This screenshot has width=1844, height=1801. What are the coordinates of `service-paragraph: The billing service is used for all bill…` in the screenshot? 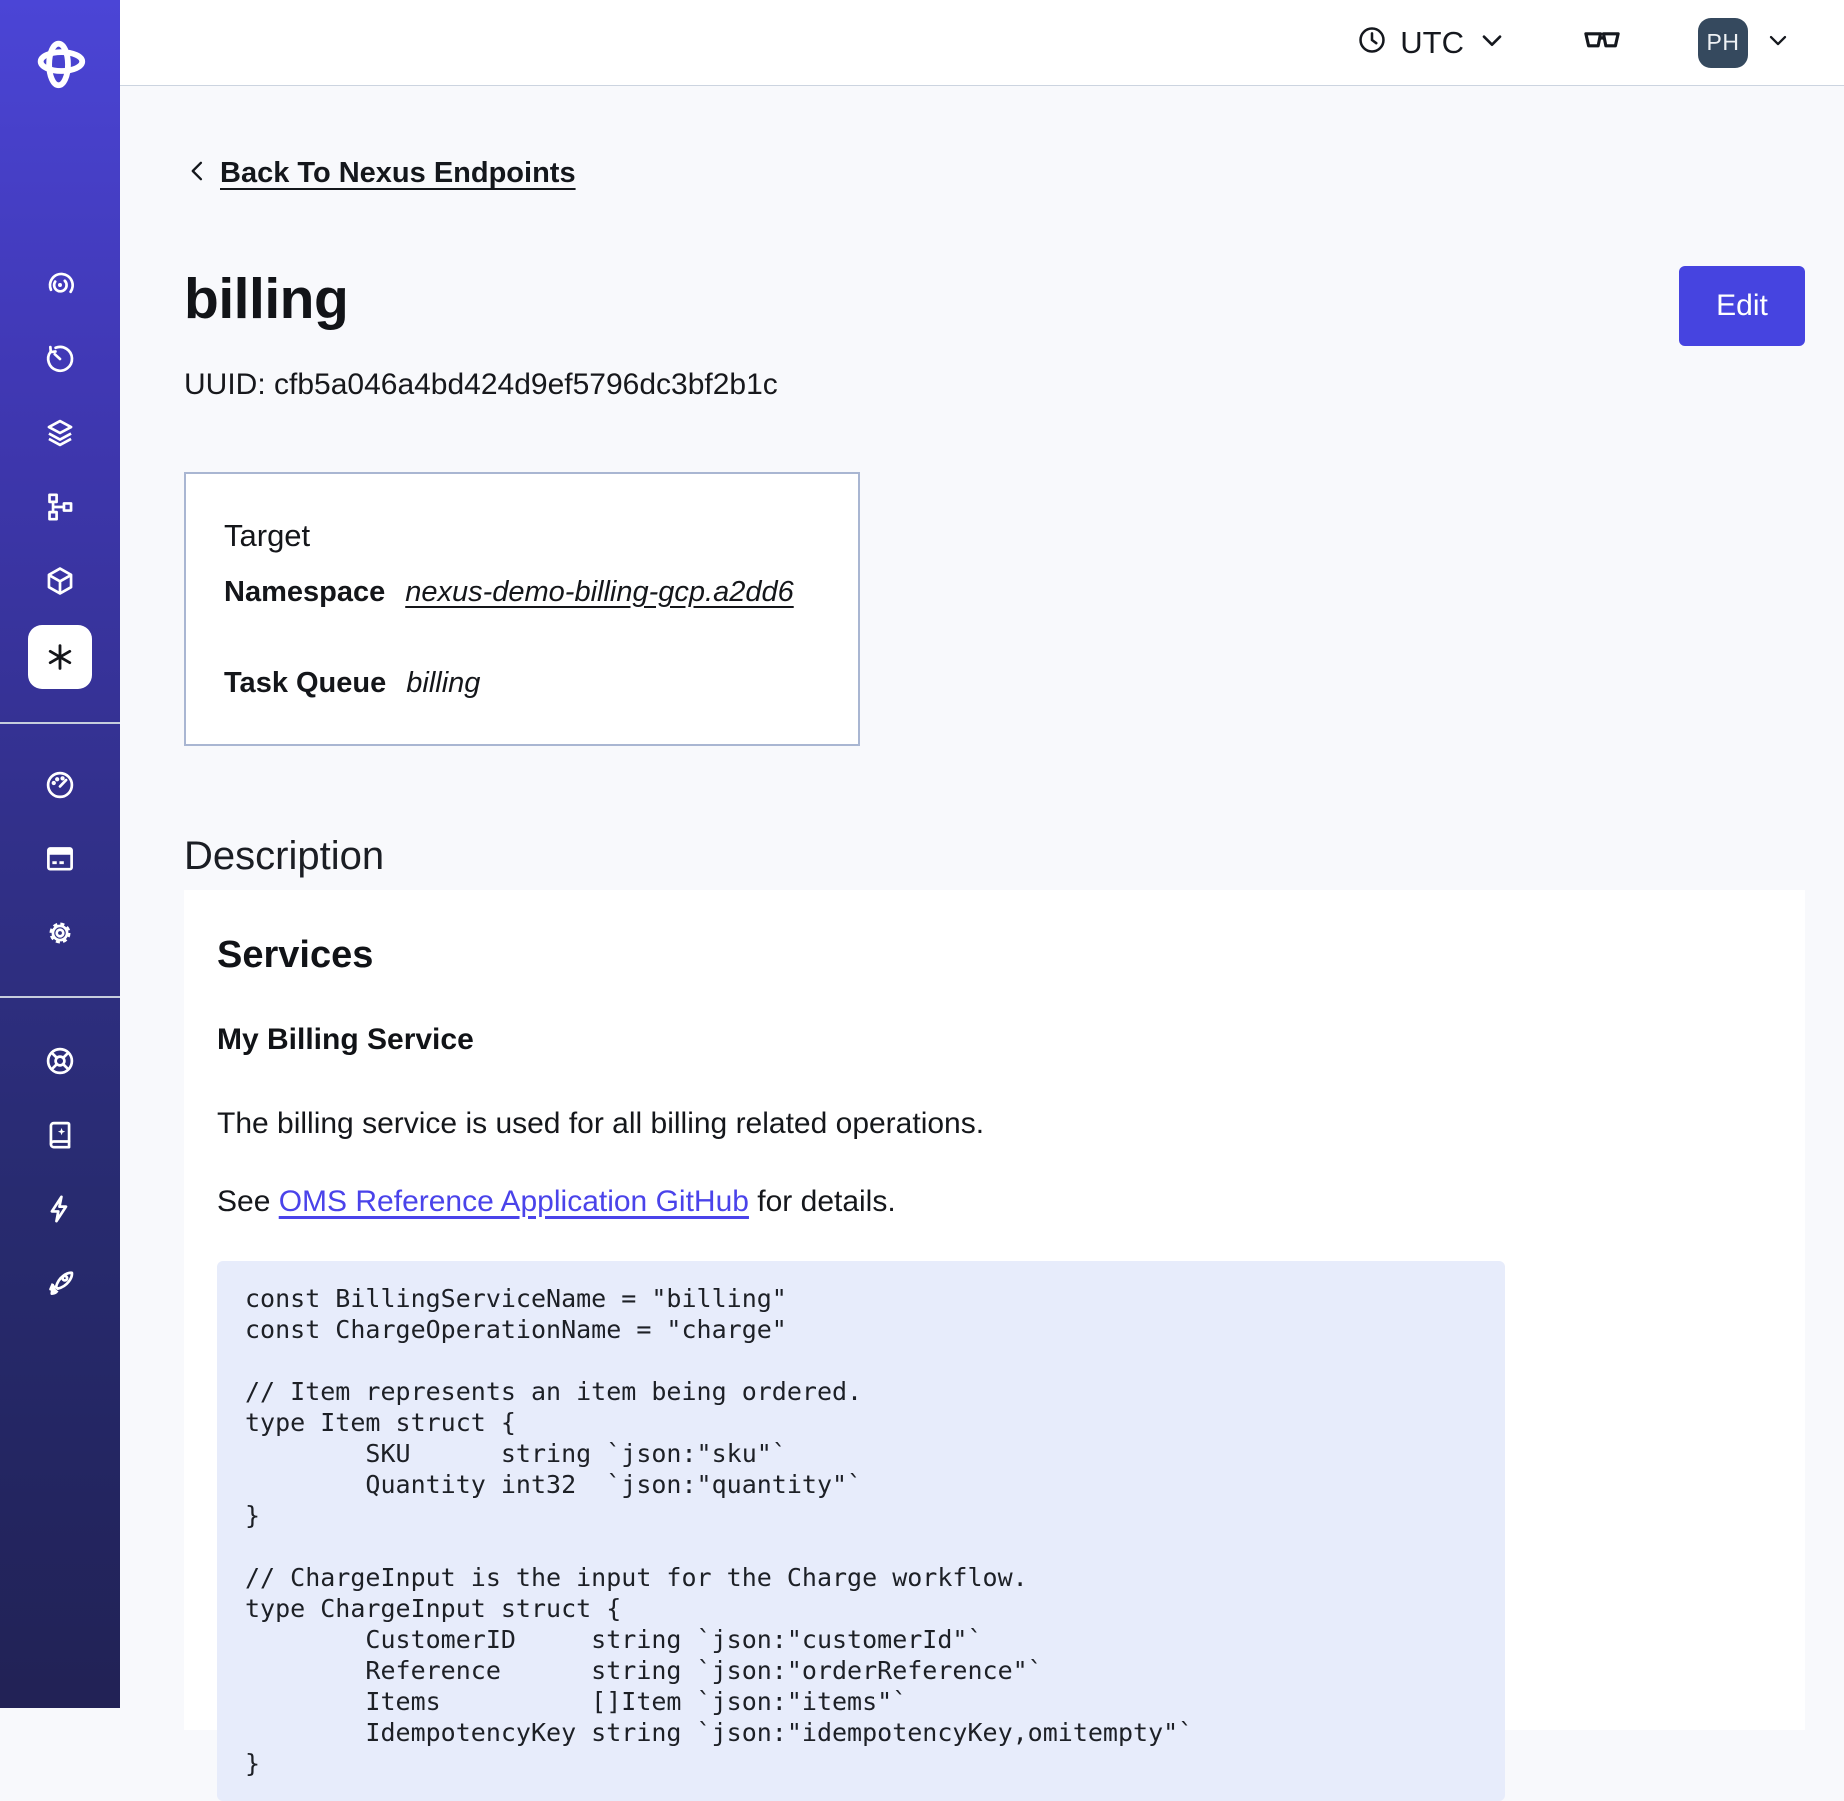 It's located at (601, 1123).